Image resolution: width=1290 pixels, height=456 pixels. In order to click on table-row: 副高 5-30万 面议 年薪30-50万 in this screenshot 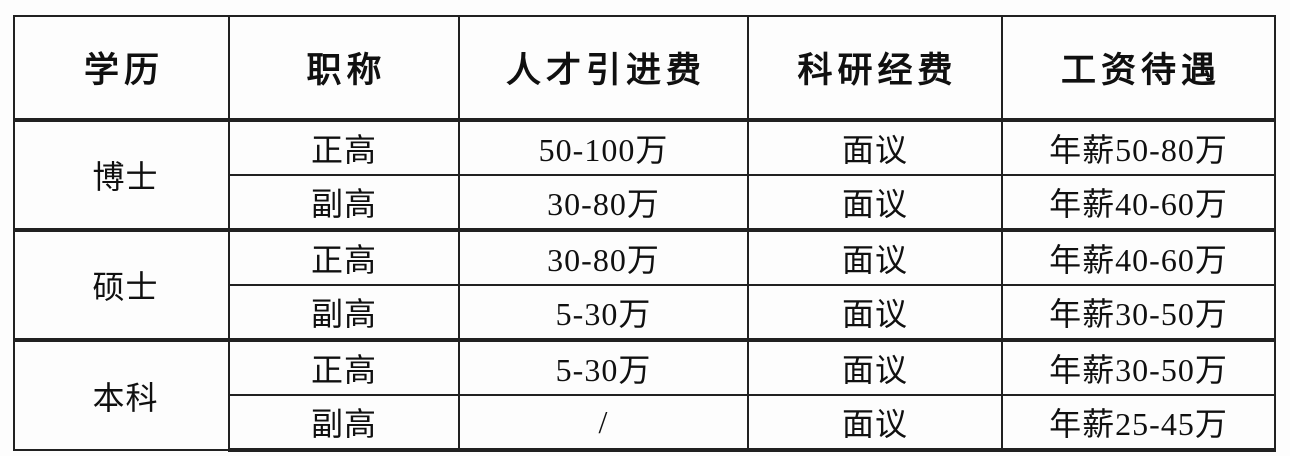, I will do `click(645, 312)`.